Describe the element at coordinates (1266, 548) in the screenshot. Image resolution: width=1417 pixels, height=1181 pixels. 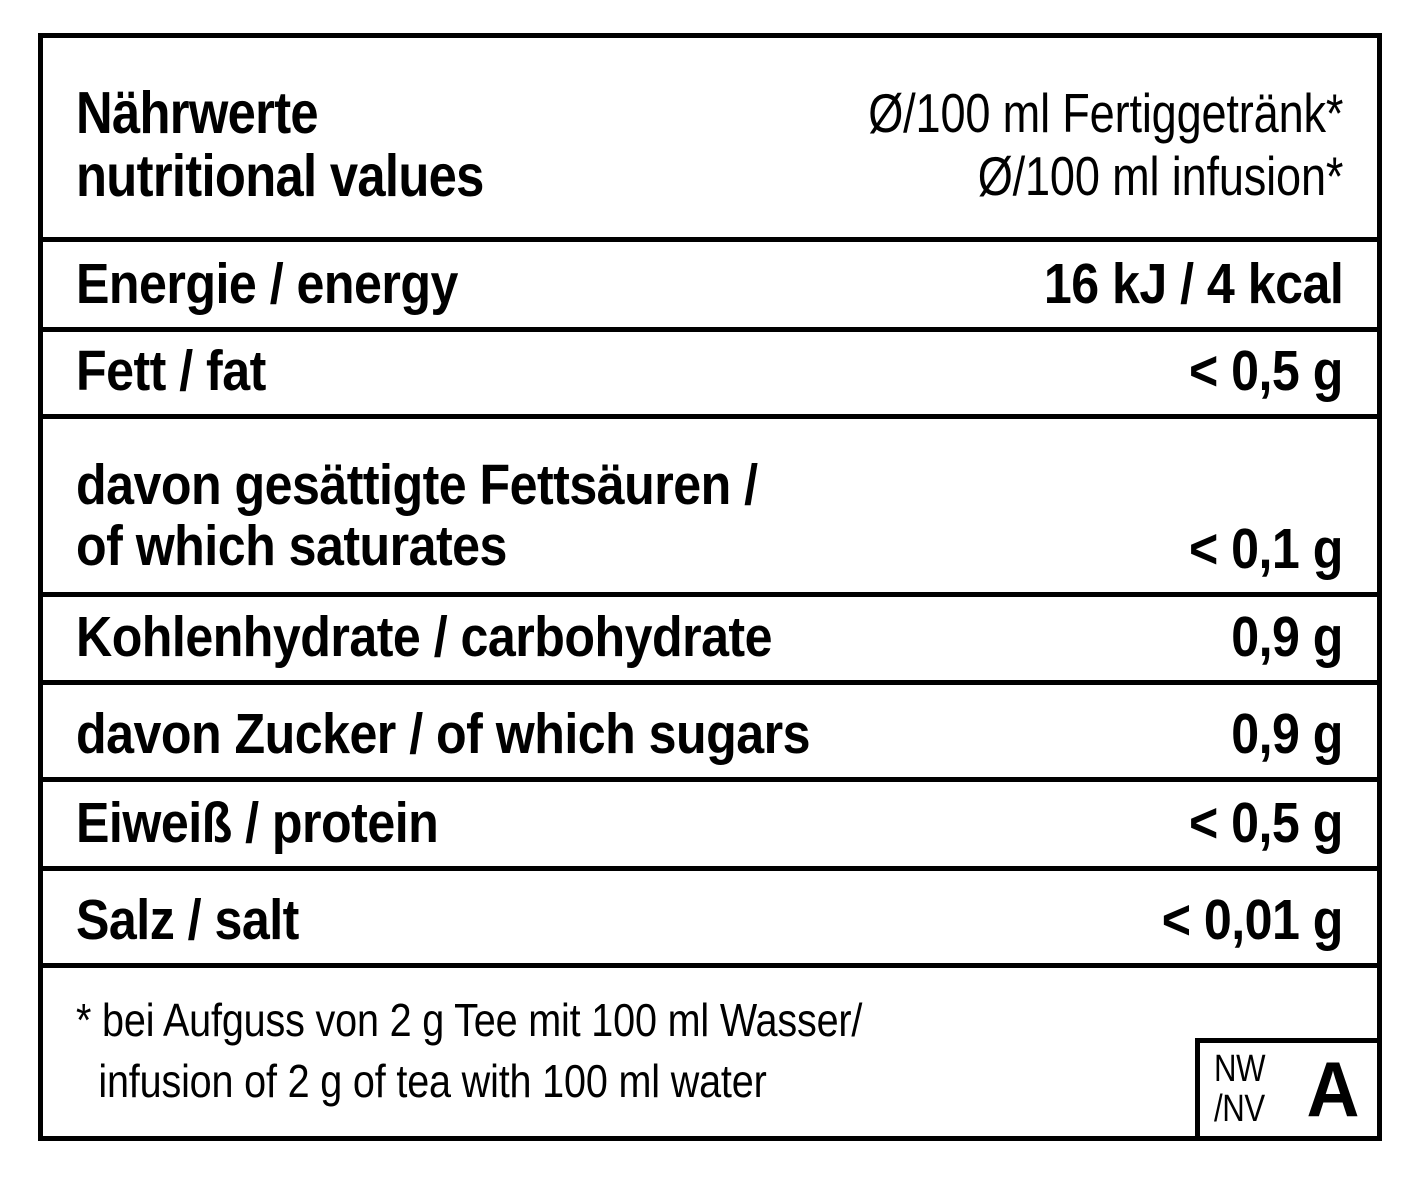
I see `nutrient-value-saturates: < 0,1 g` at that location.